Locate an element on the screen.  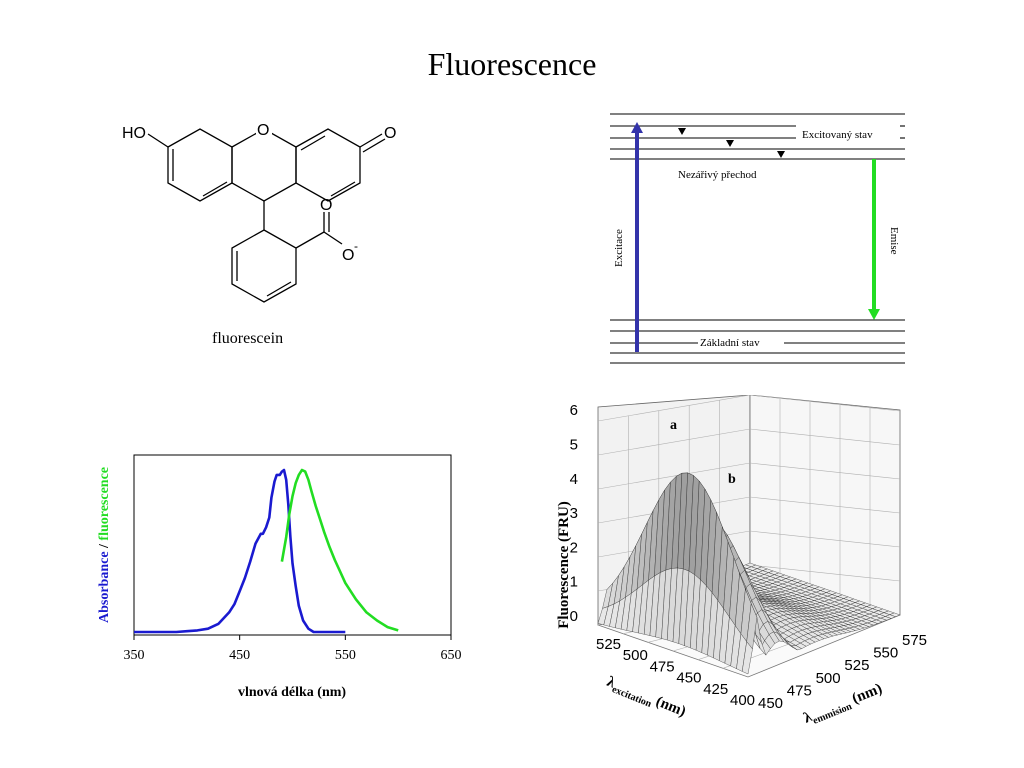
slide-title: Fluorescence is located at coordinates (512, 64).